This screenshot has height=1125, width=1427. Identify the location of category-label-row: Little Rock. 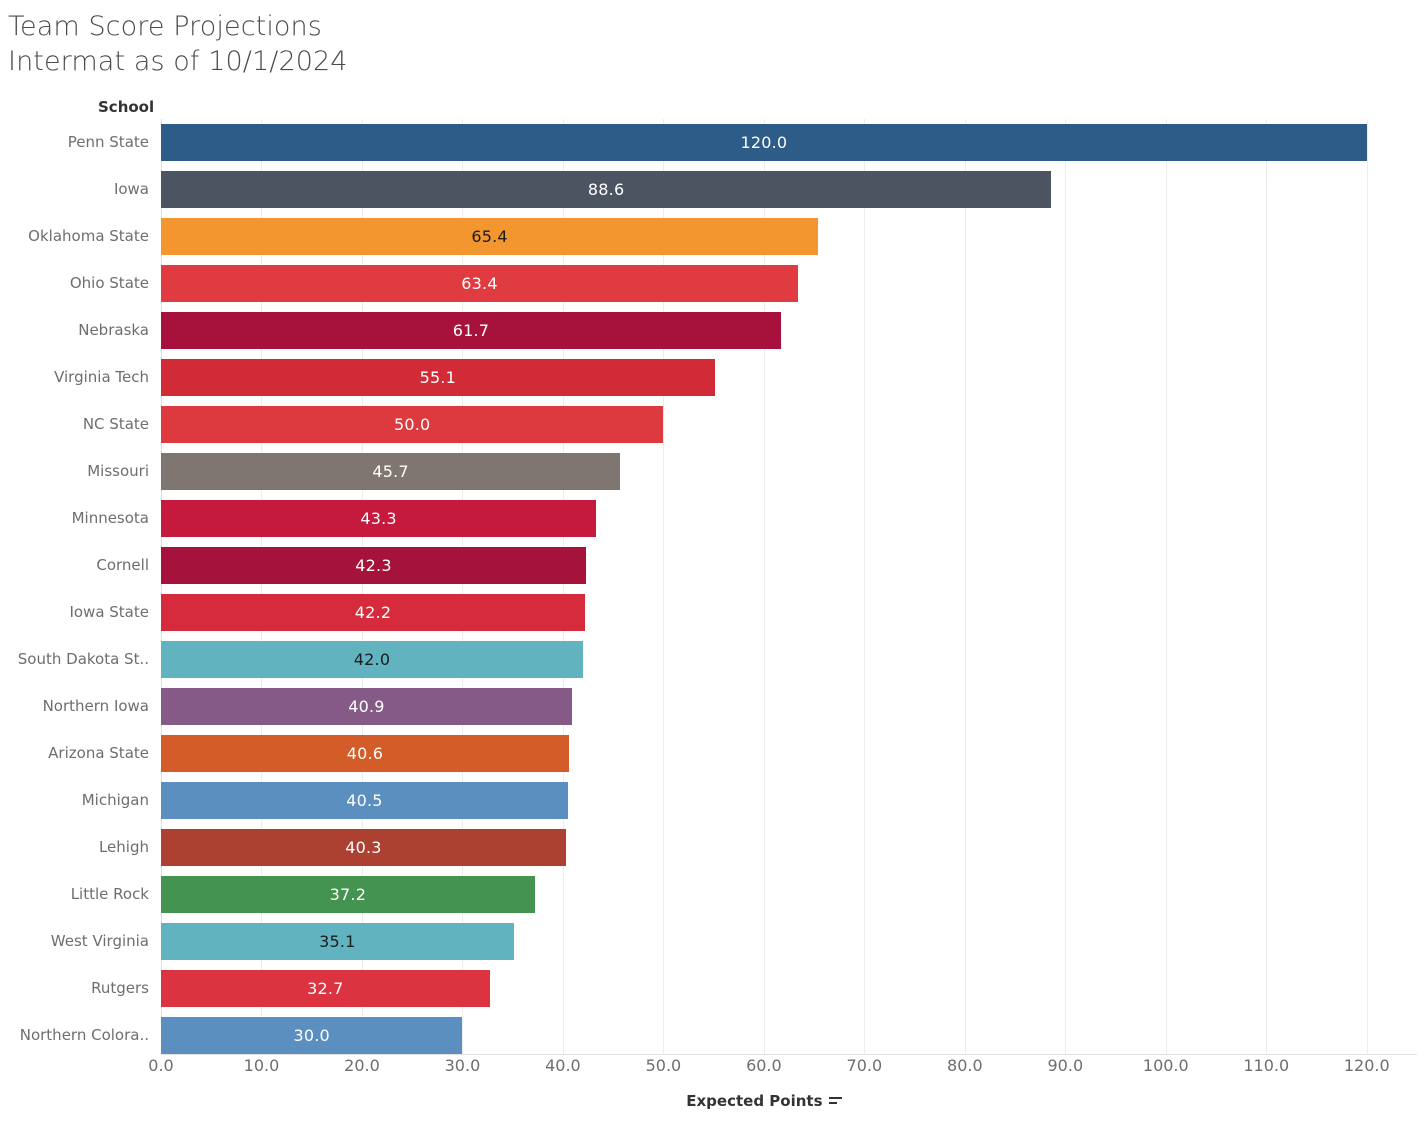
(77, 894).